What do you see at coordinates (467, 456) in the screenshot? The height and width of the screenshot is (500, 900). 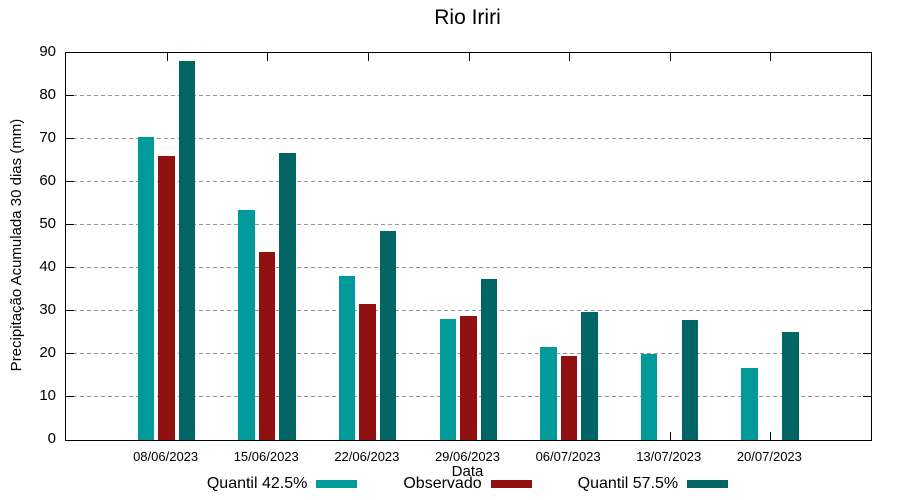 I see `x-tick-label: 29/06/2023` at bounding box center [467, 456].